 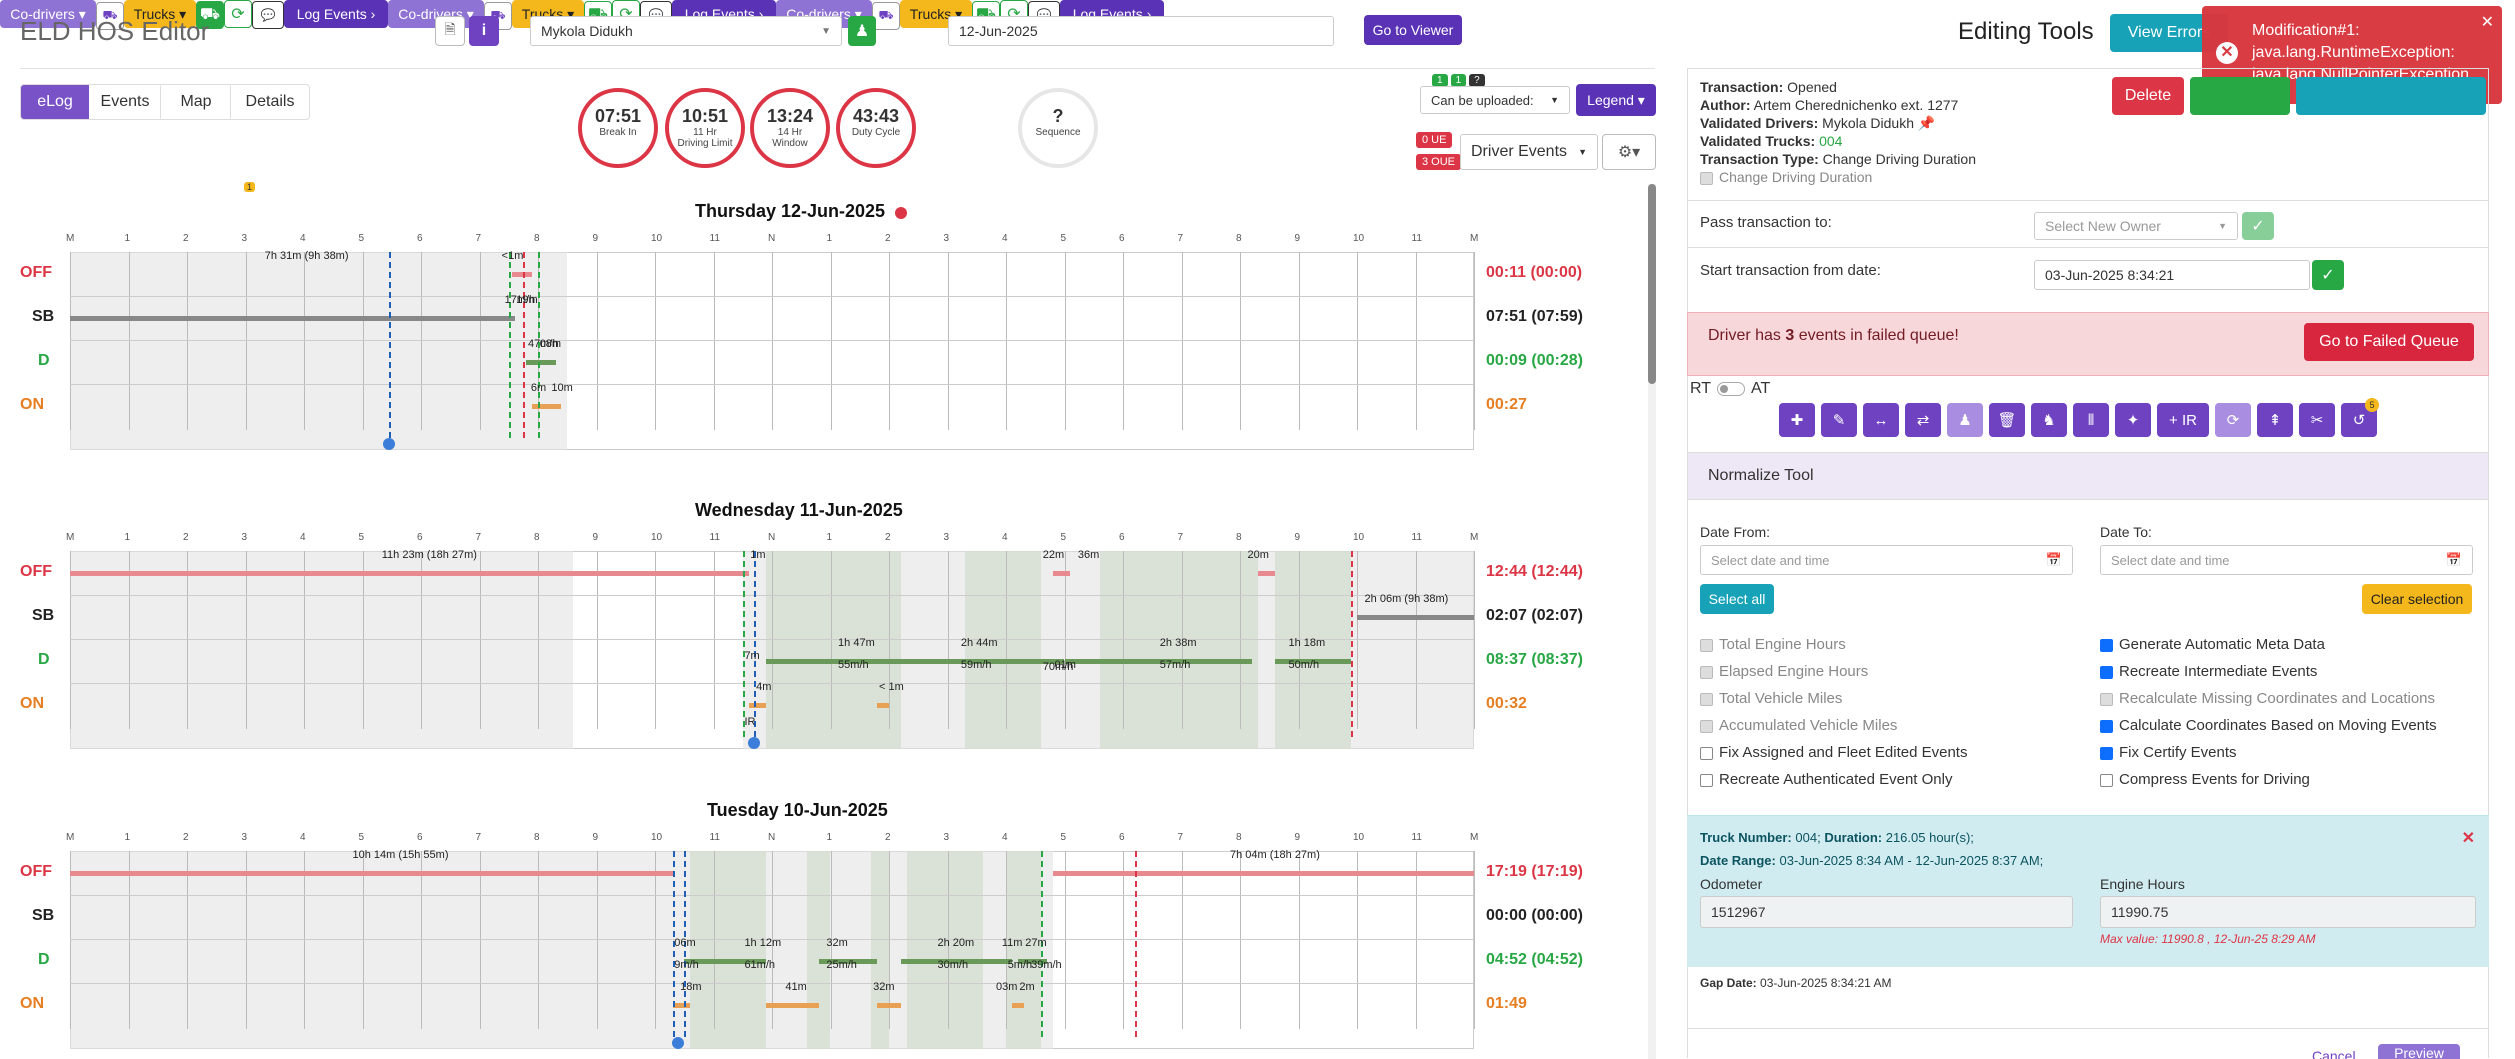 I want to click on columns-icon: ⦀, so click(x=2091, y=420).